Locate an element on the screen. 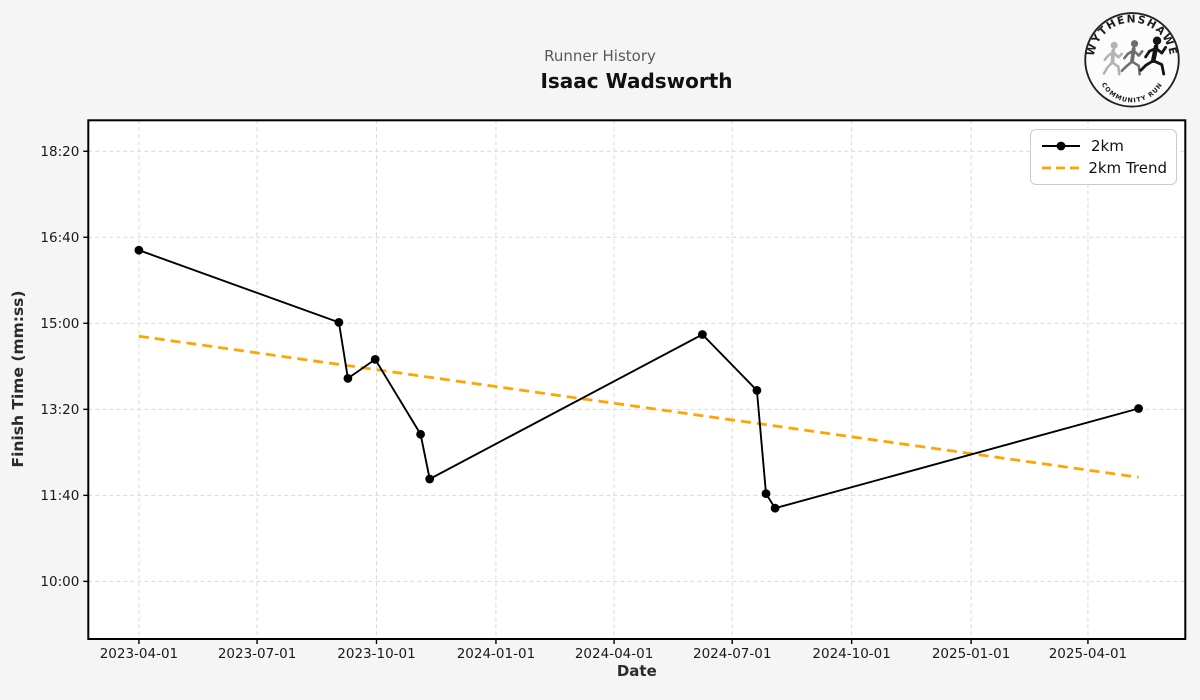  x-tick-label: 2023-10-01 is located at coordinates (376, 654).